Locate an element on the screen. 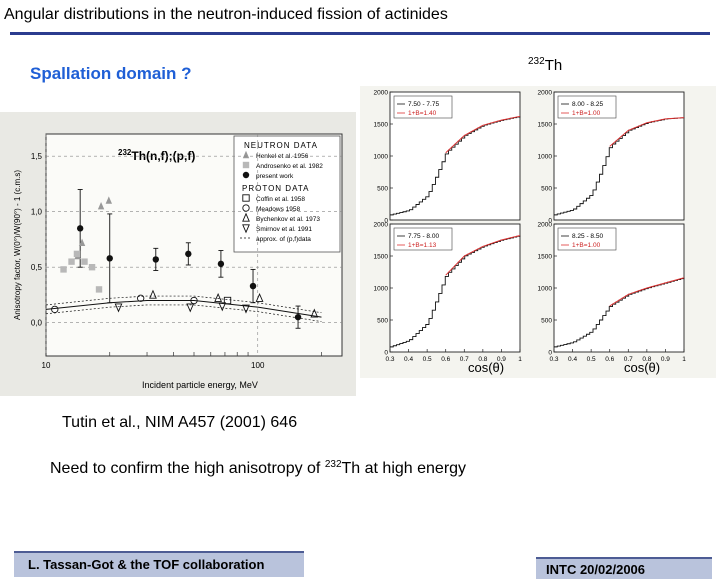 This screenshot has height=579, width=720. x-tick-label: 0.3 is located at coordinates (389, 359).